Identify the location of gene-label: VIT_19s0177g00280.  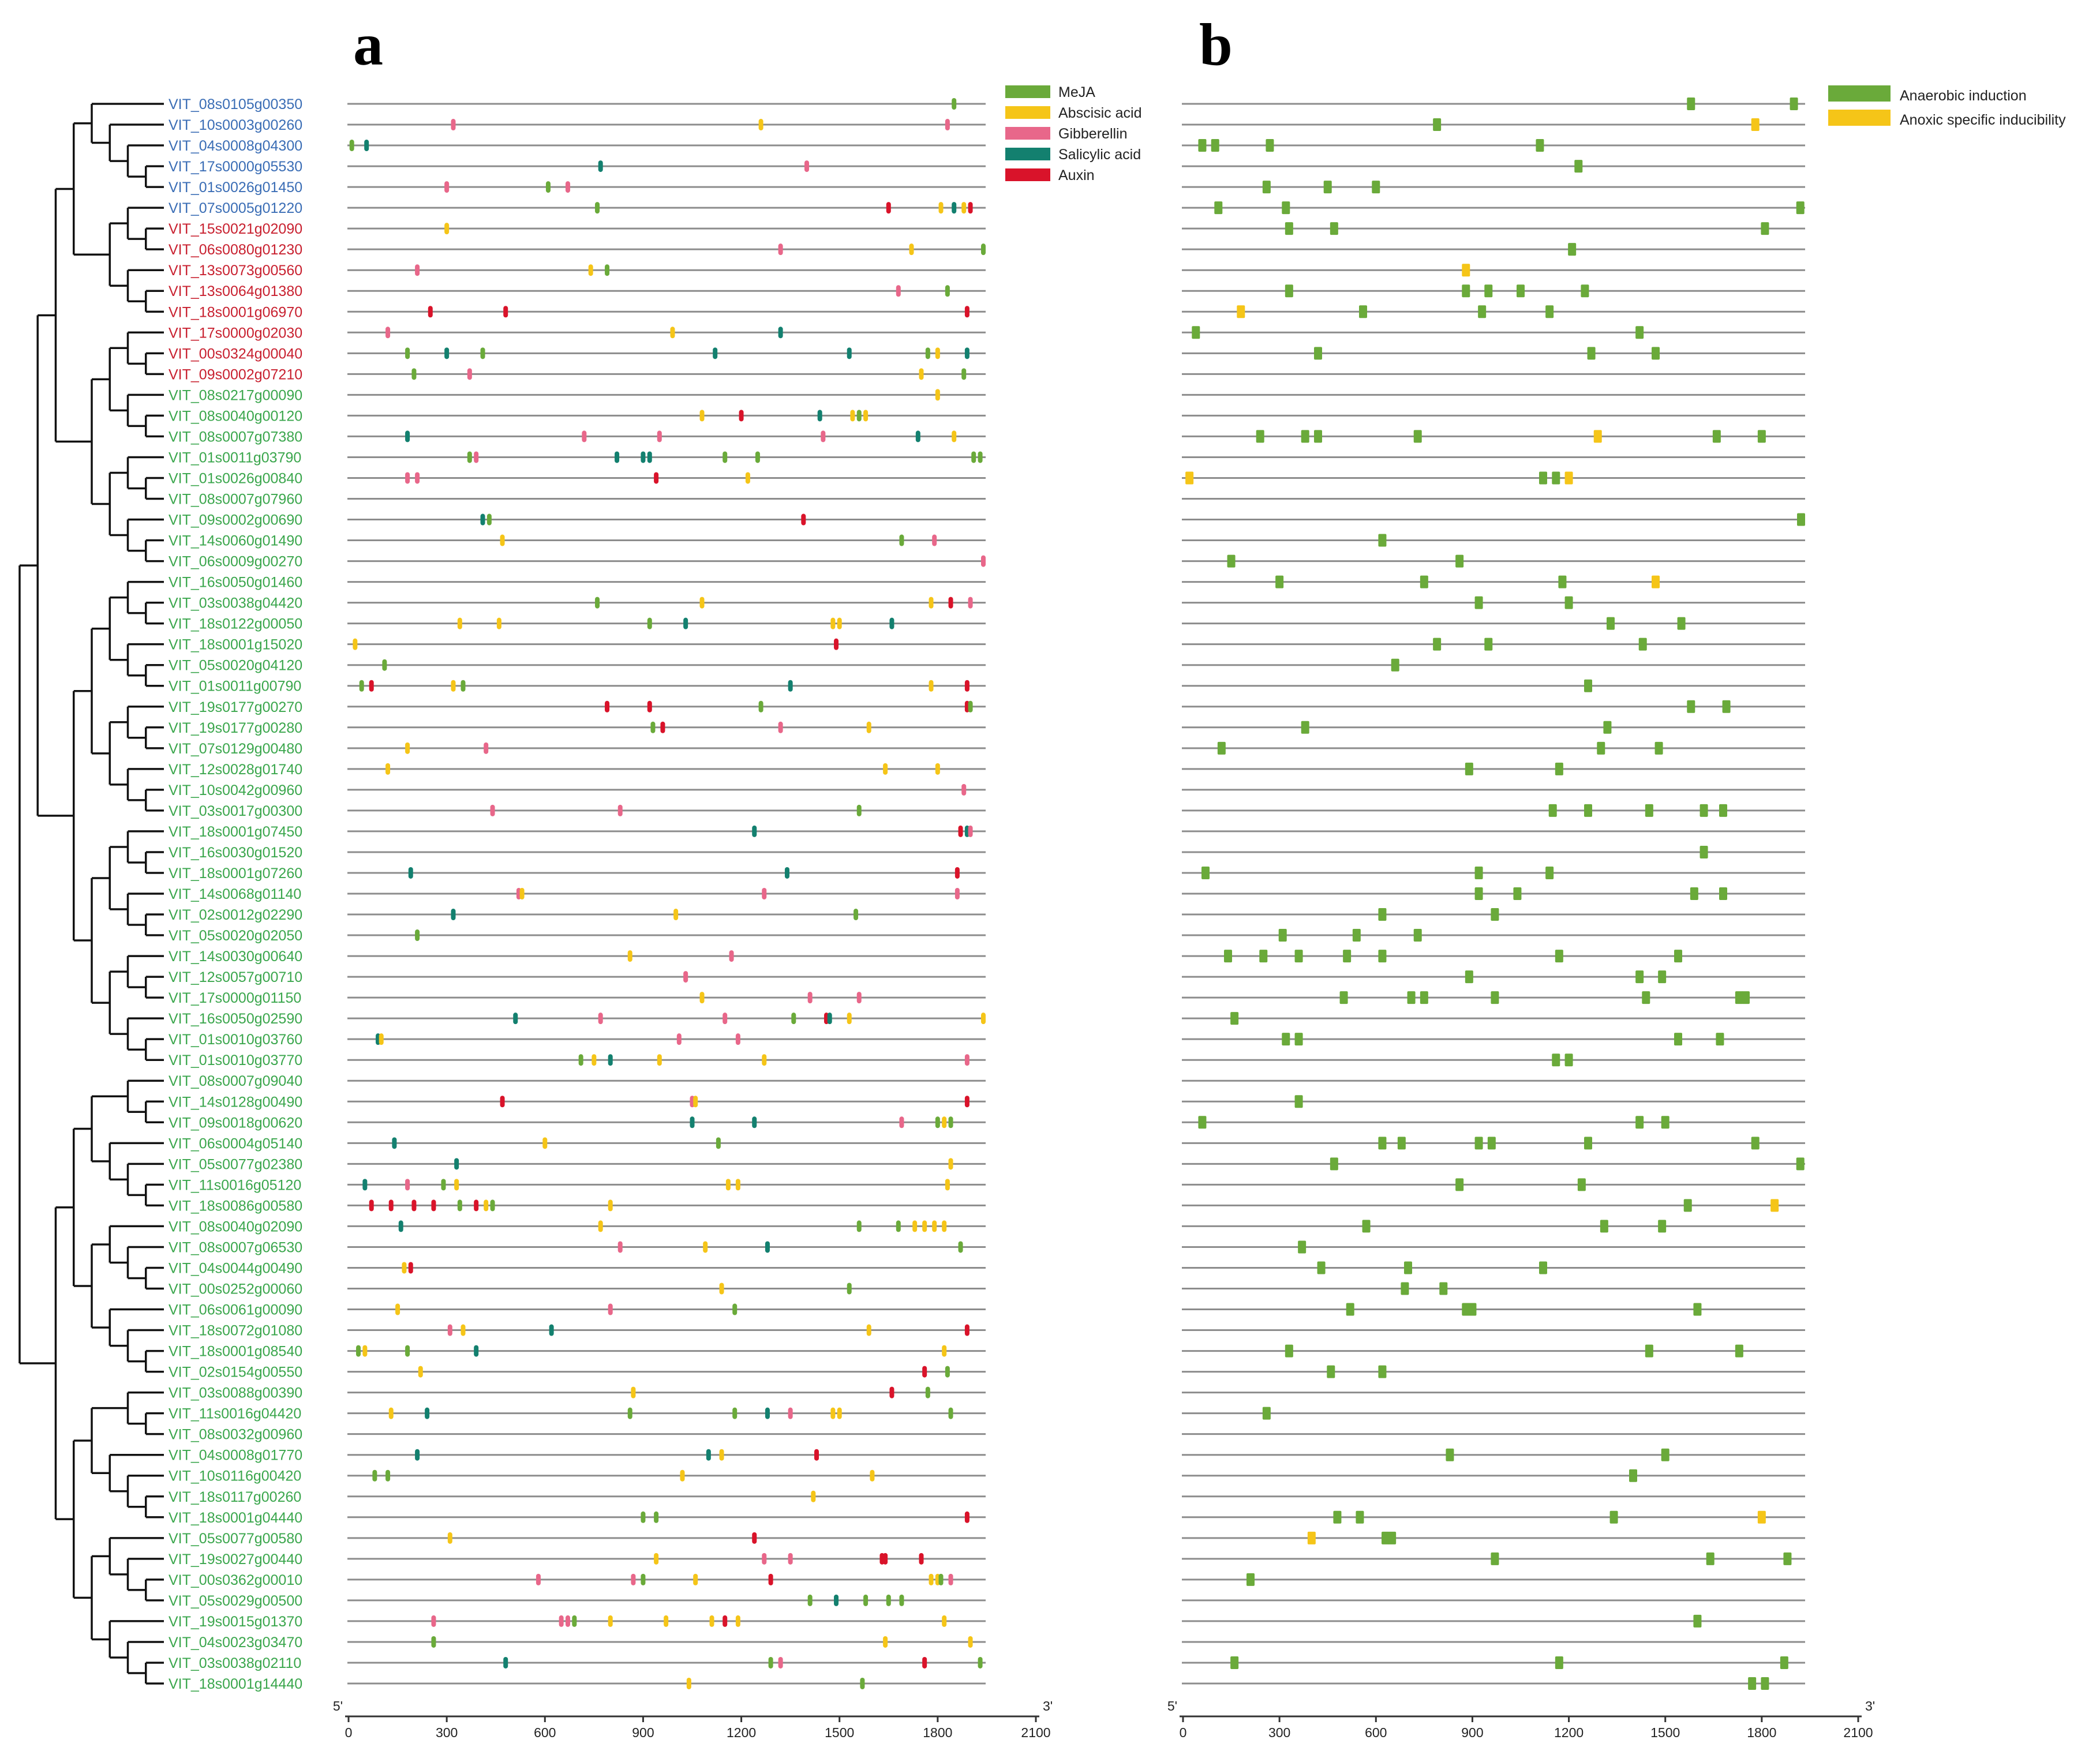
(236, 728).